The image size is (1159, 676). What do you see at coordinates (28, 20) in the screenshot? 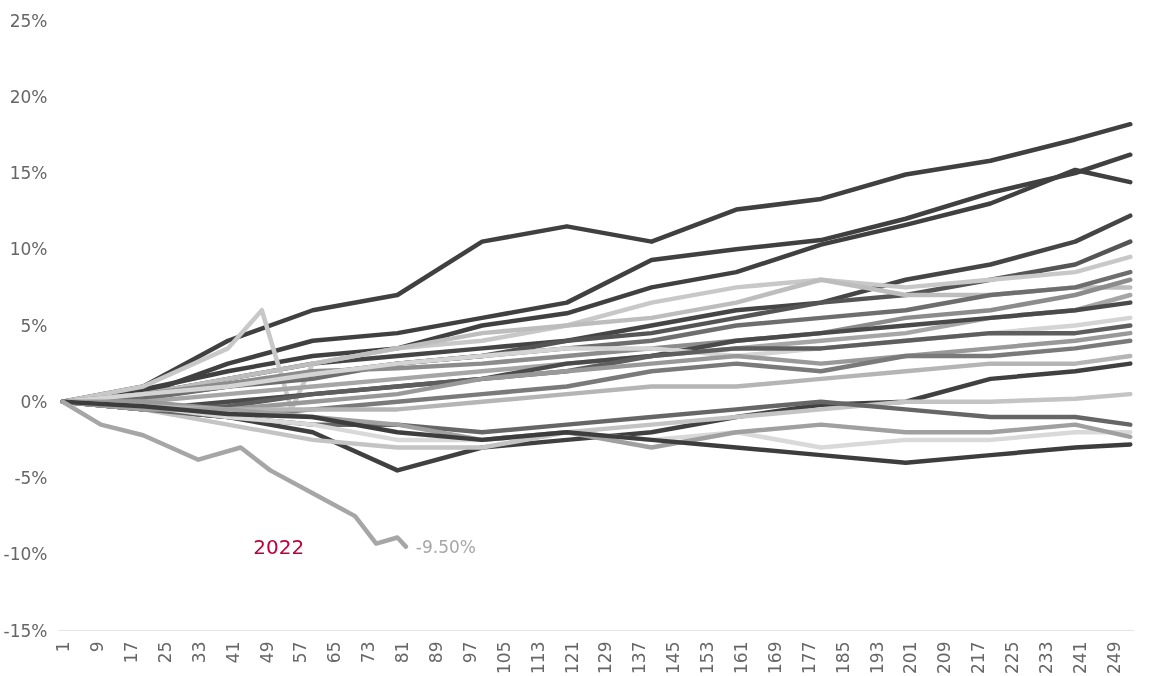
I see `y-tick-label: 25%` at bounding box center [28, 20].